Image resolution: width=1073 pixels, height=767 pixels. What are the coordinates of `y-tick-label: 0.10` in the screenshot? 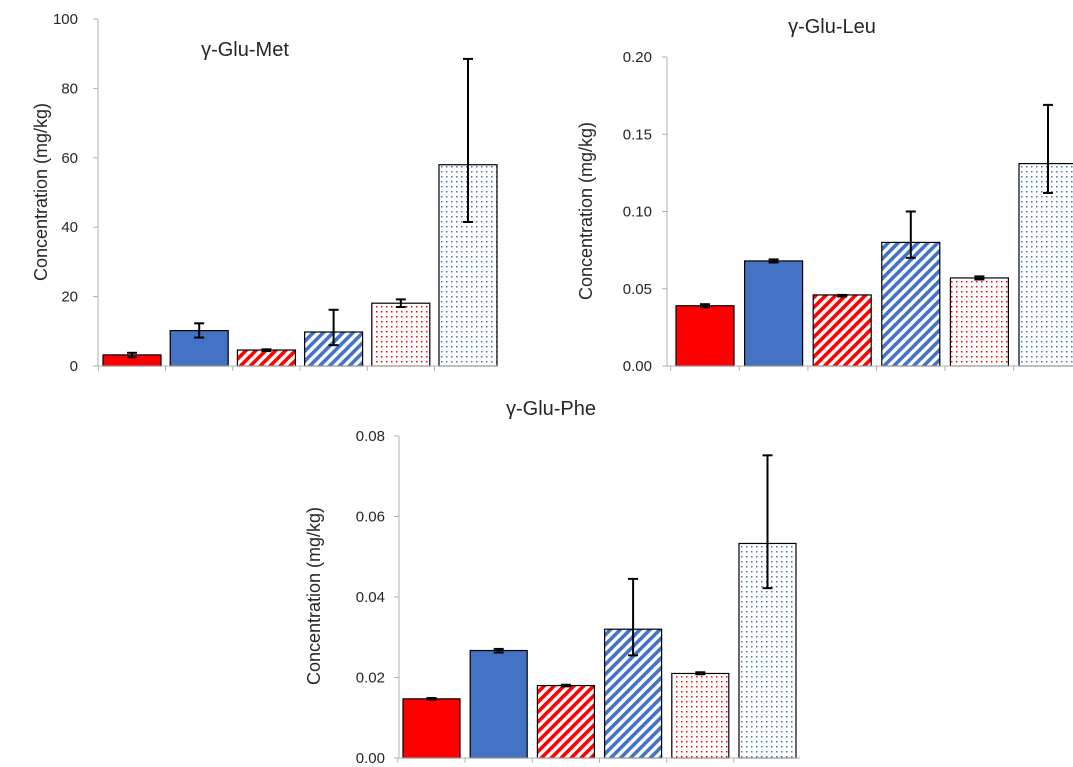 It's located at (637, 212).